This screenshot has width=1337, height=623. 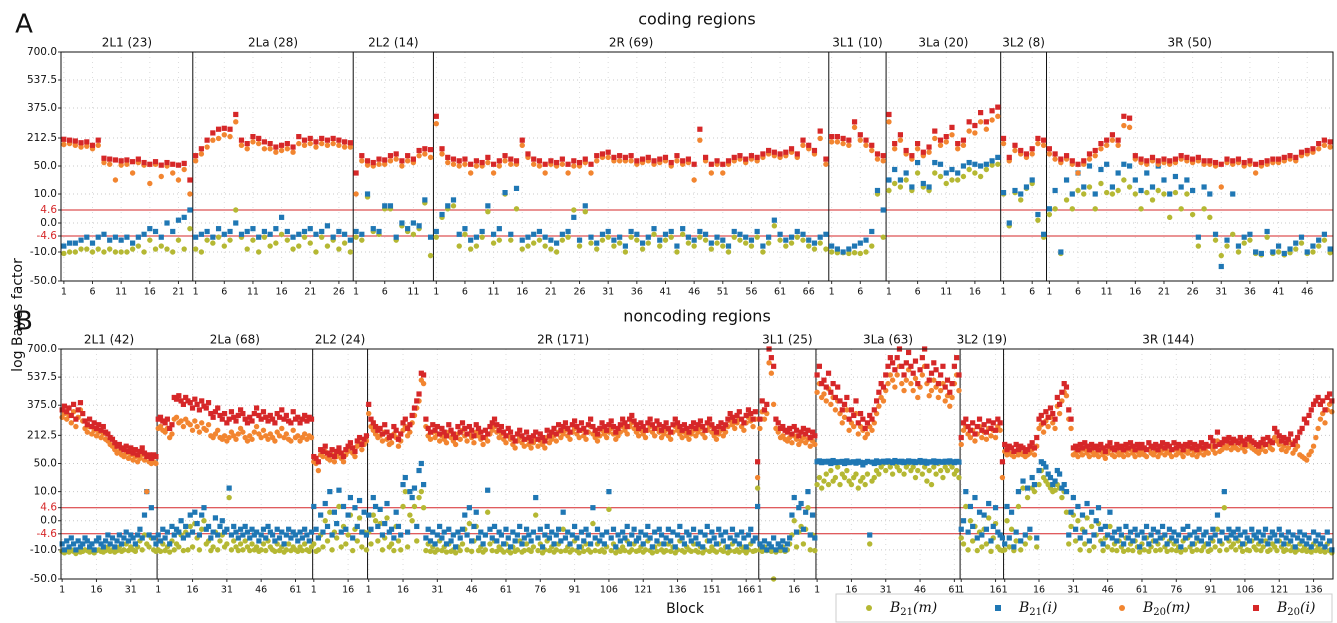 I want to click on x-tick-label: 1, so click(x=1004, y=292).